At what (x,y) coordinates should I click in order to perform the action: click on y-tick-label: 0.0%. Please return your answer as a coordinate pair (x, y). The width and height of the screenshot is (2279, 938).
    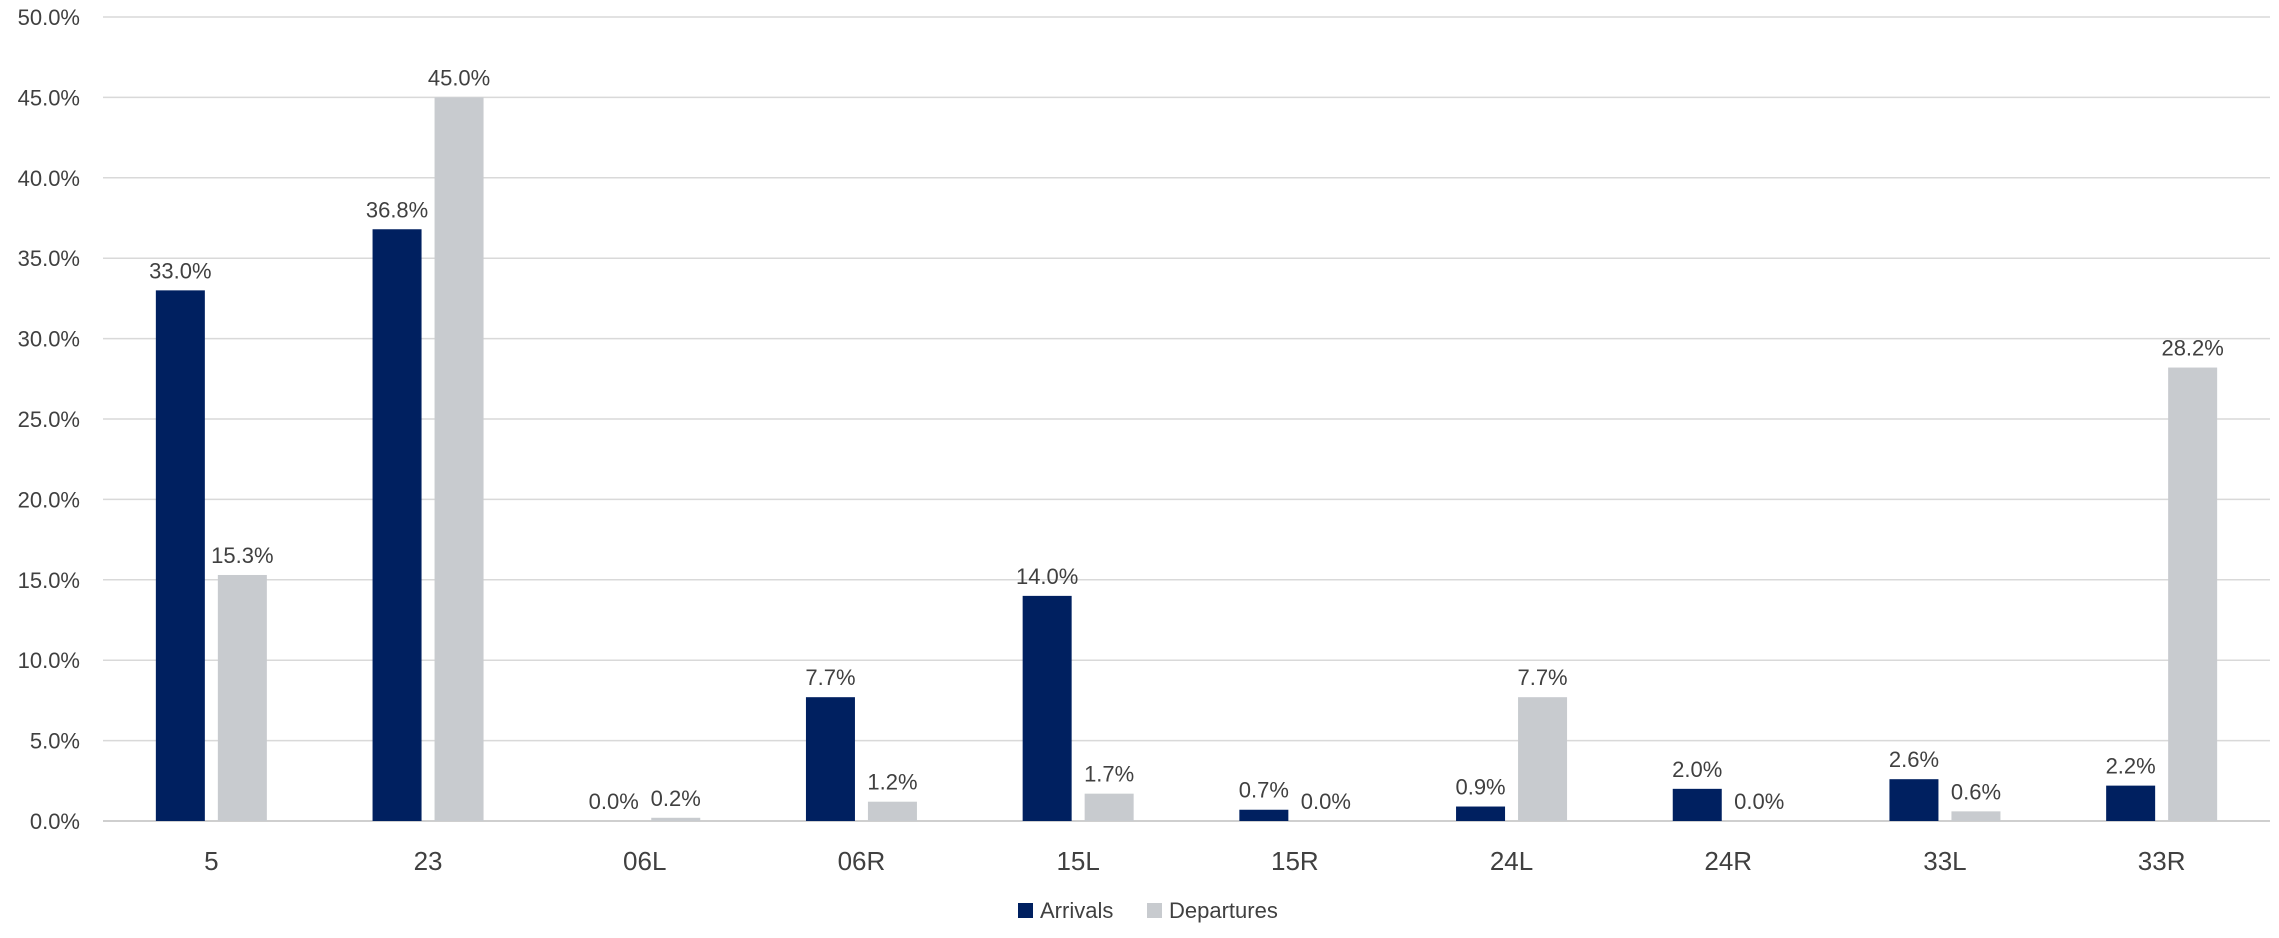
    Looking at the image, I should click on (55, 821).